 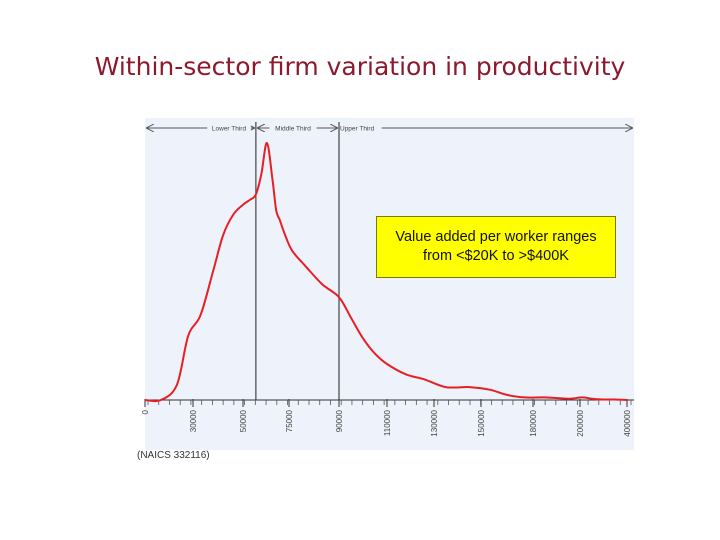 What do you see at coordinates (627, 422) in the screenshot?
I see `x-tick-label: 400000` at bounding box center [627, 422].